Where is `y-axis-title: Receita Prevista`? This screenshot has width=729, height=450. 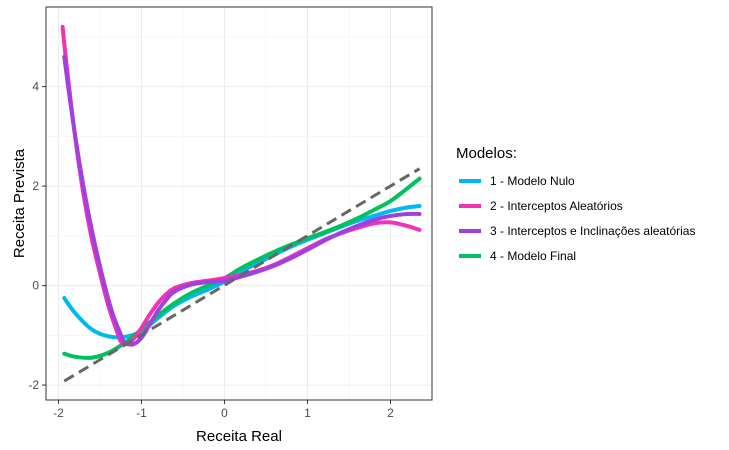
y-axis-title: Receita Prevista is located at coordinates (19, 203).